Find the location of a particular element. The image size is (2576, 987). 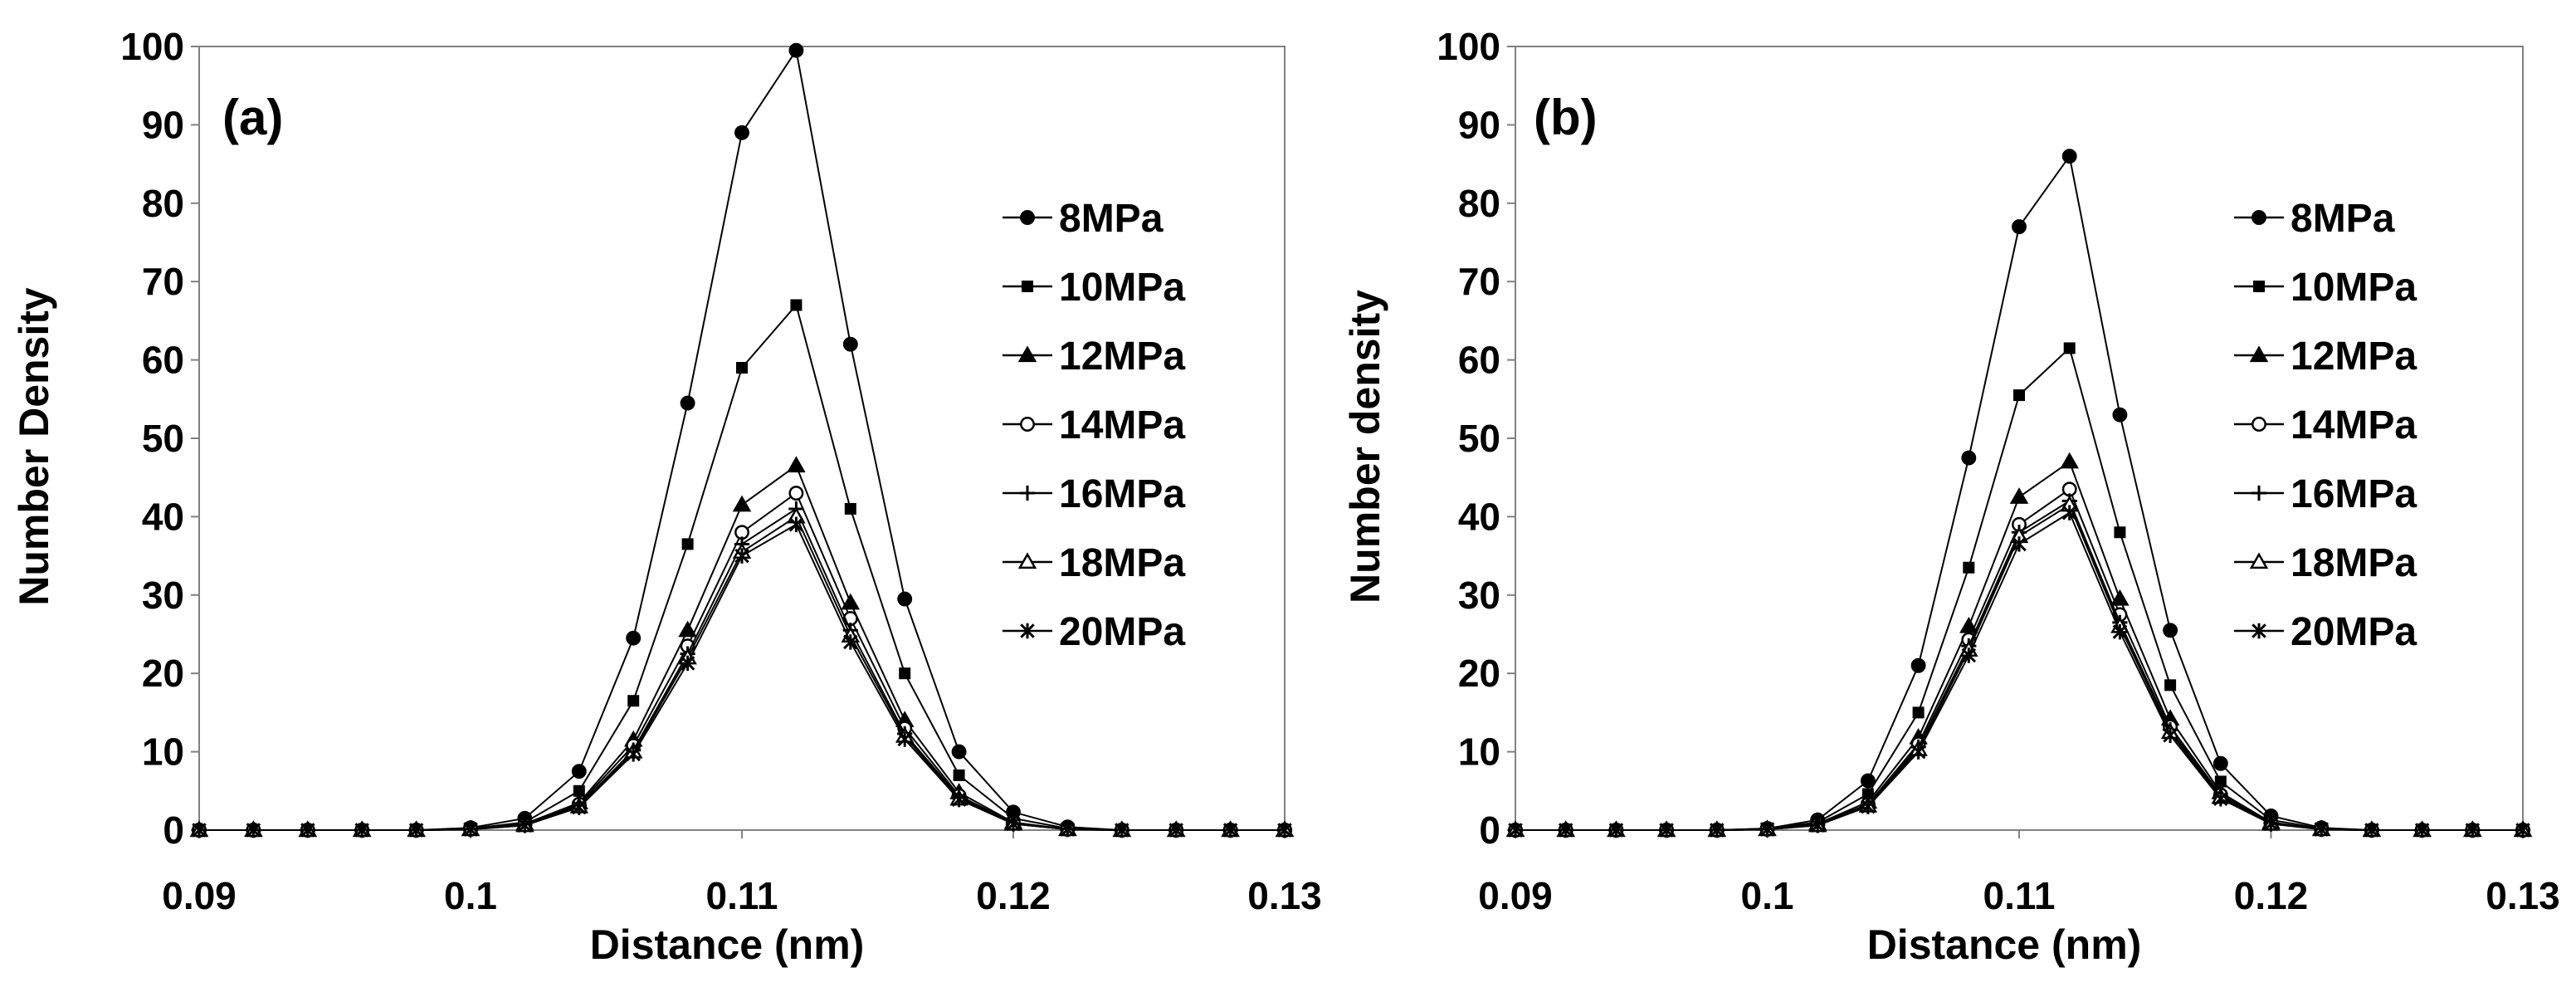

legend-label: 16MPa is located at coordinates (2354, 494).